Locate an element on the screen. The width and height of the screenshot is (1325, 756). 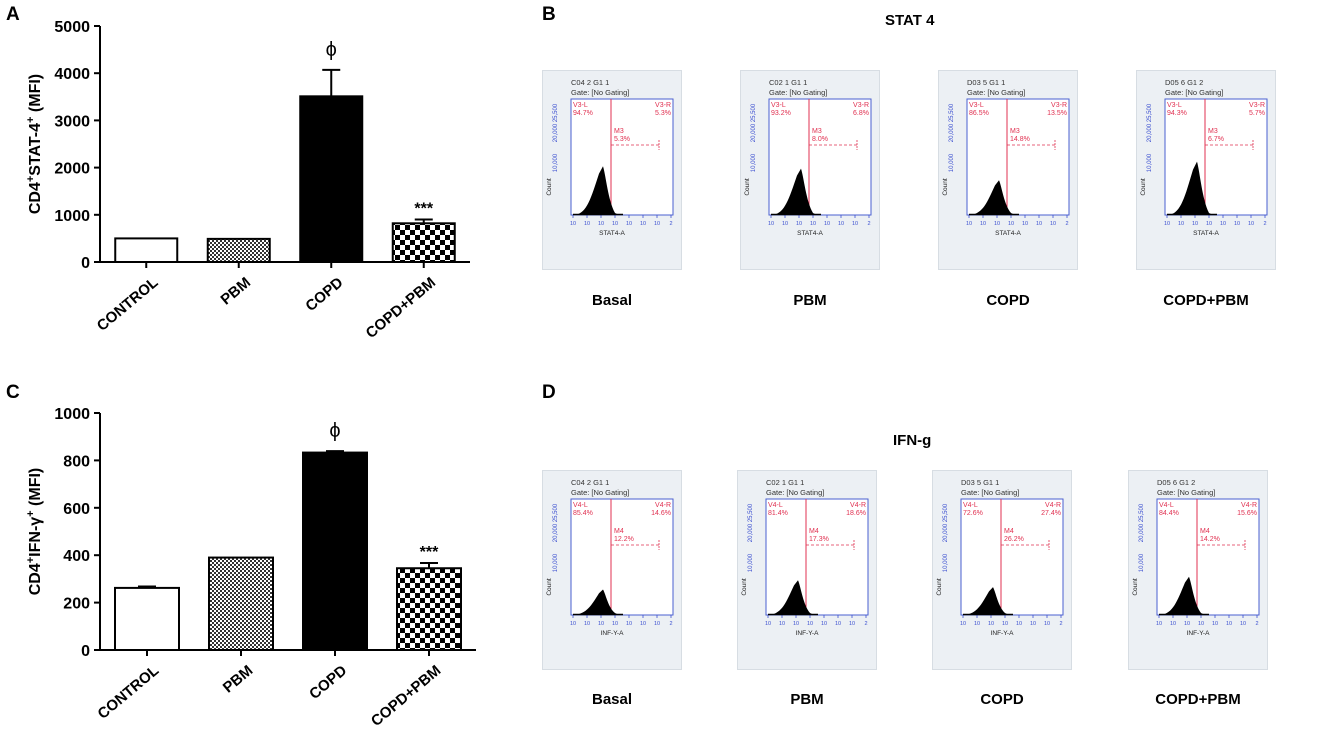
stat4-1-x-axis-label: STAT4-A is located at coordinates (810, 233).